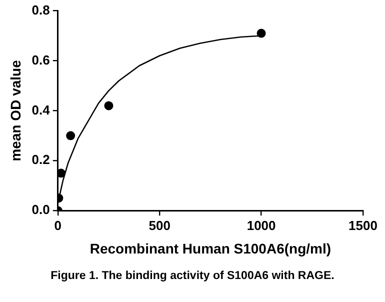 Image resolution: width=385 pixels, height=302 pixels. What do you see at coordinates (41, 60) in the screenshot?
I see `y-tick-label: 0.6` at bounding box center [41, 60].